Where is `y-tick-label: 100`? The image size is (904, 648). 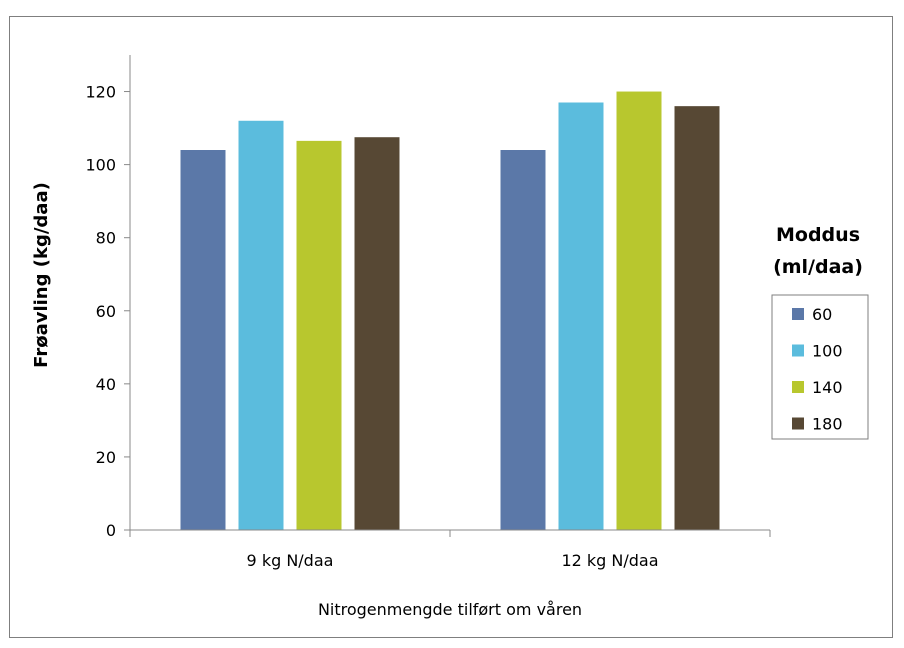 y-tick-label: 100 is located at coordinates (100, 165).